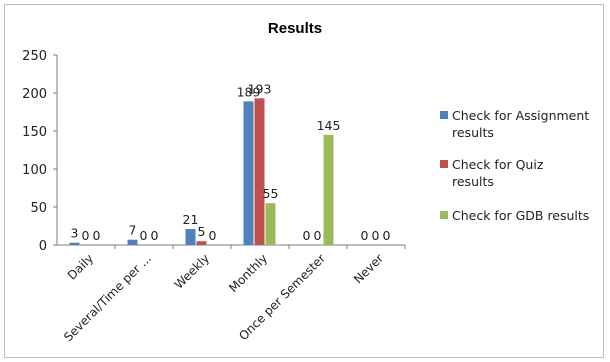  I want to click on legend-label: Check for Quiz results, so click(498, 173).